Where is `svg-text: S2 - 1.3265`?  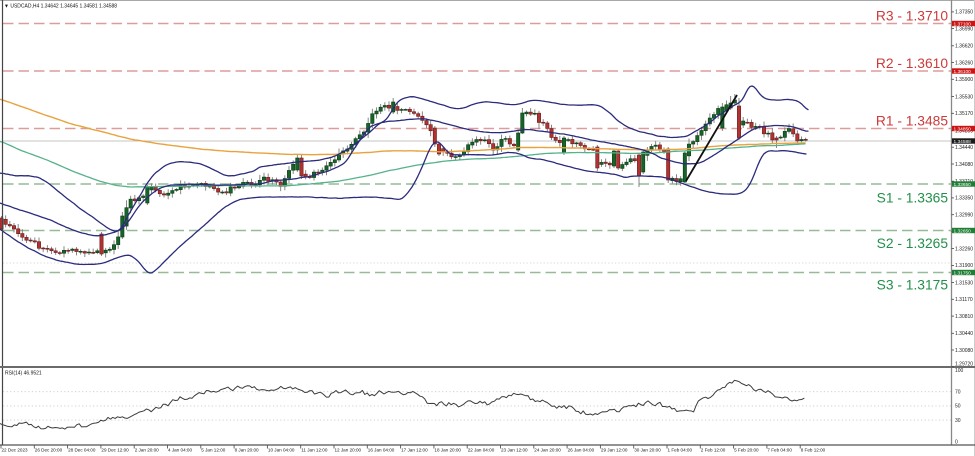
svg-text: S2 - 1.3265 is located at coordinates (913, 243).